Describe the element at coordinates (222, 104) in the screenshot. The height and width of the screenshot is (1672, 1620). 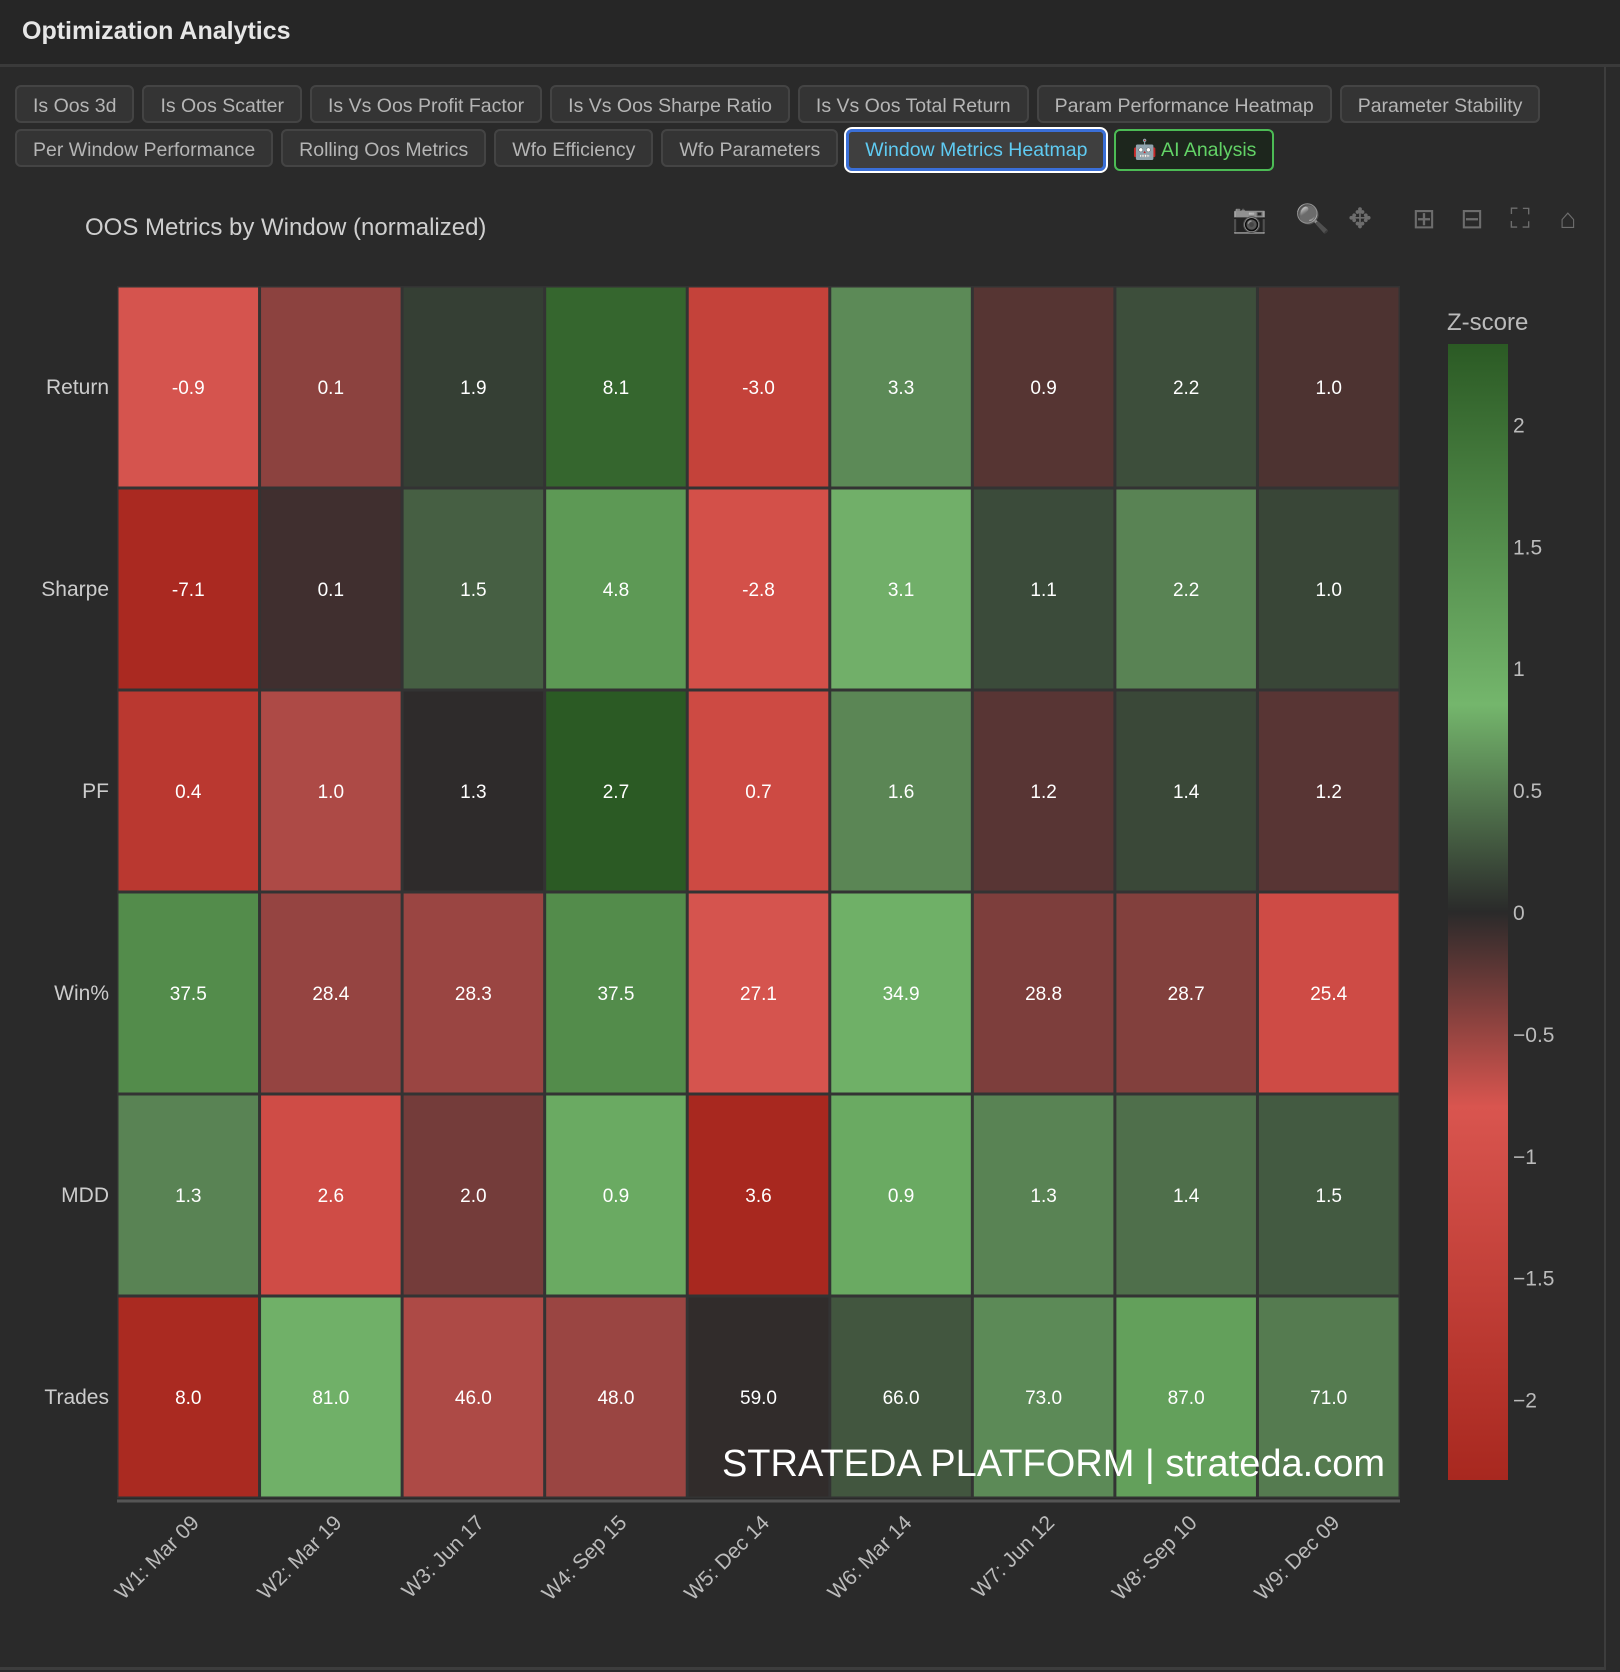
I see `tab-is-oos-scatter: Is Oos Scatter` at that location.